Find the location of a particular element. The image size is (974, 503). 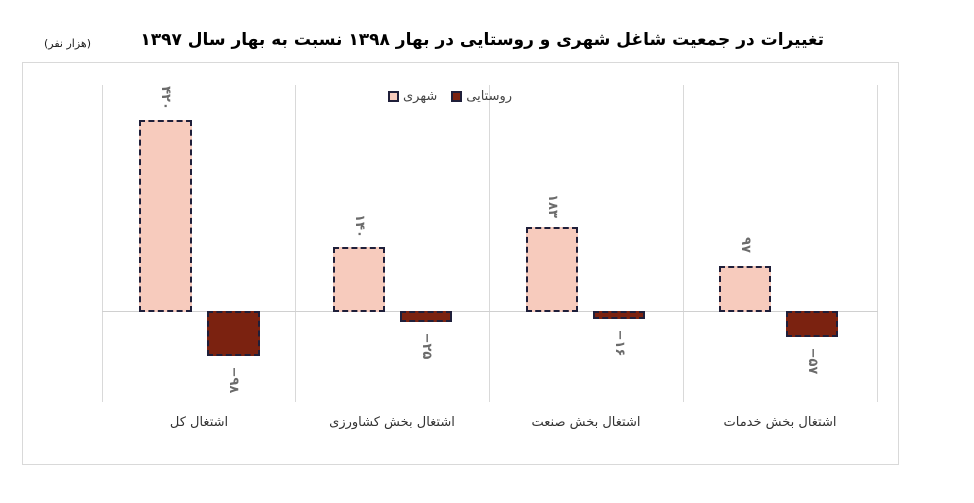

category-label-services: اشتغال بخش خدمات is located at coordinates (780, 422).